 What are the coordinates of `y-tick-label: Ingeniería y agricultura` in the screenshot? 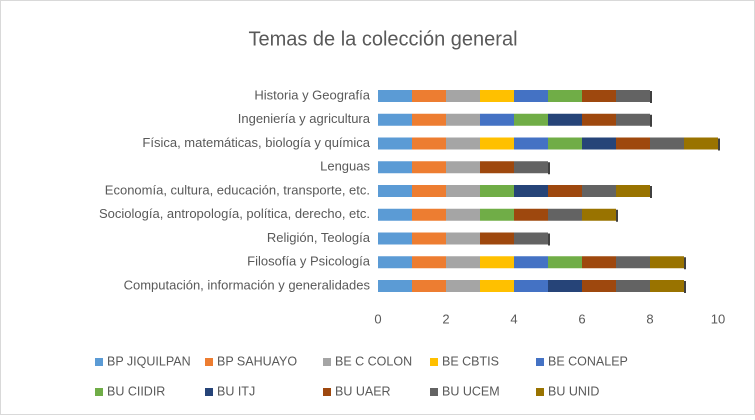 It's located at (304, 118).